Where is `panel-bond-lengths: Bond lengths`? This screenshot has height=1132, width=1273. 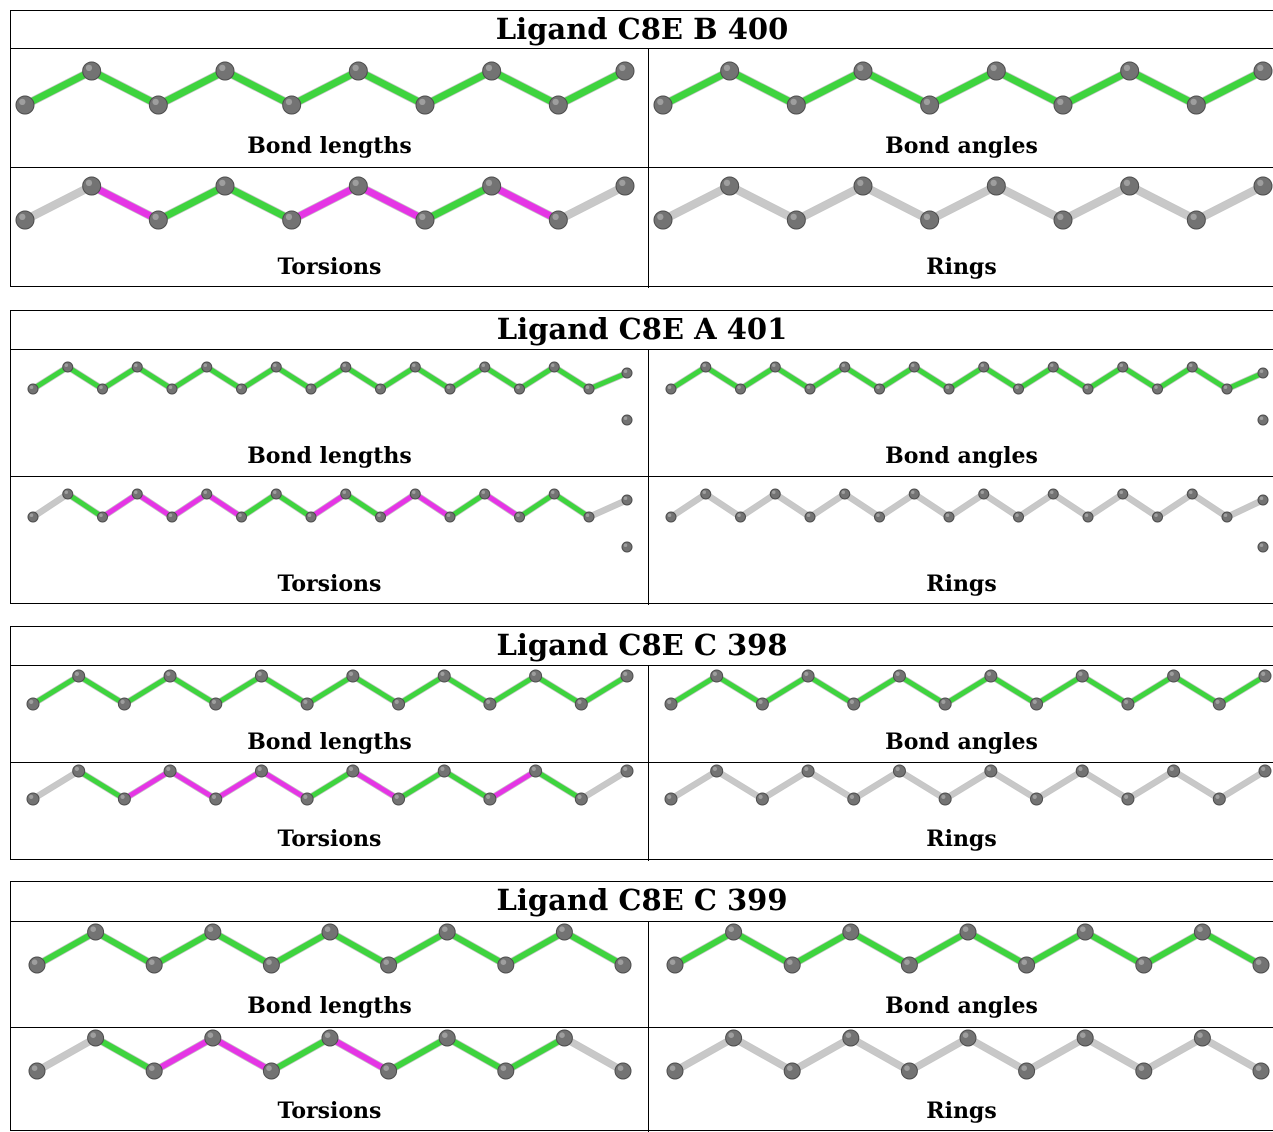 panel-bond-lengths: Bond lengths is located at coordinates (329, 413).